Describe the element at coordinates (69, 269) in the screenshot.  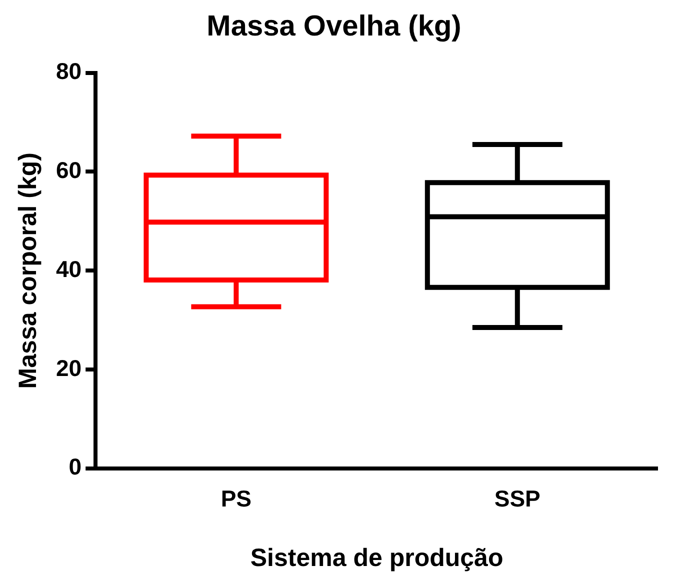
I see `y-tick-label: 40` at that location.